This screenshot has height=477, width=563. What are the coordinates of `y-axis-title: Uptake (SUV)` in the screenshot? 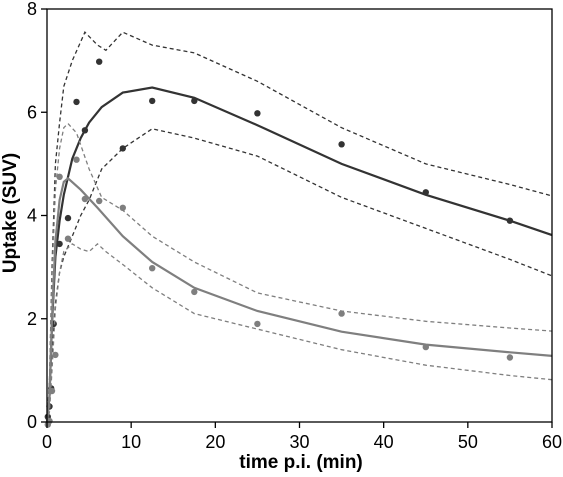 It's located at (10, 213).